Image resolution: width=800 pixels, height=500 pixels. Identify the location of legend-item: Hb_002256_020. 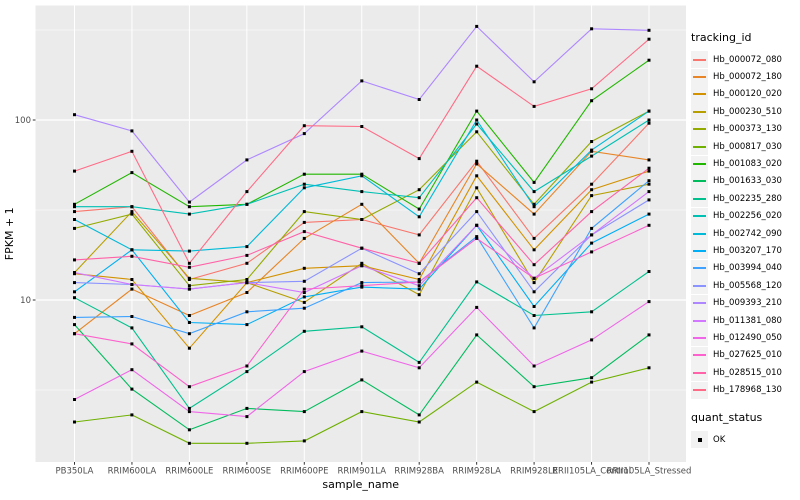
(736, 216).